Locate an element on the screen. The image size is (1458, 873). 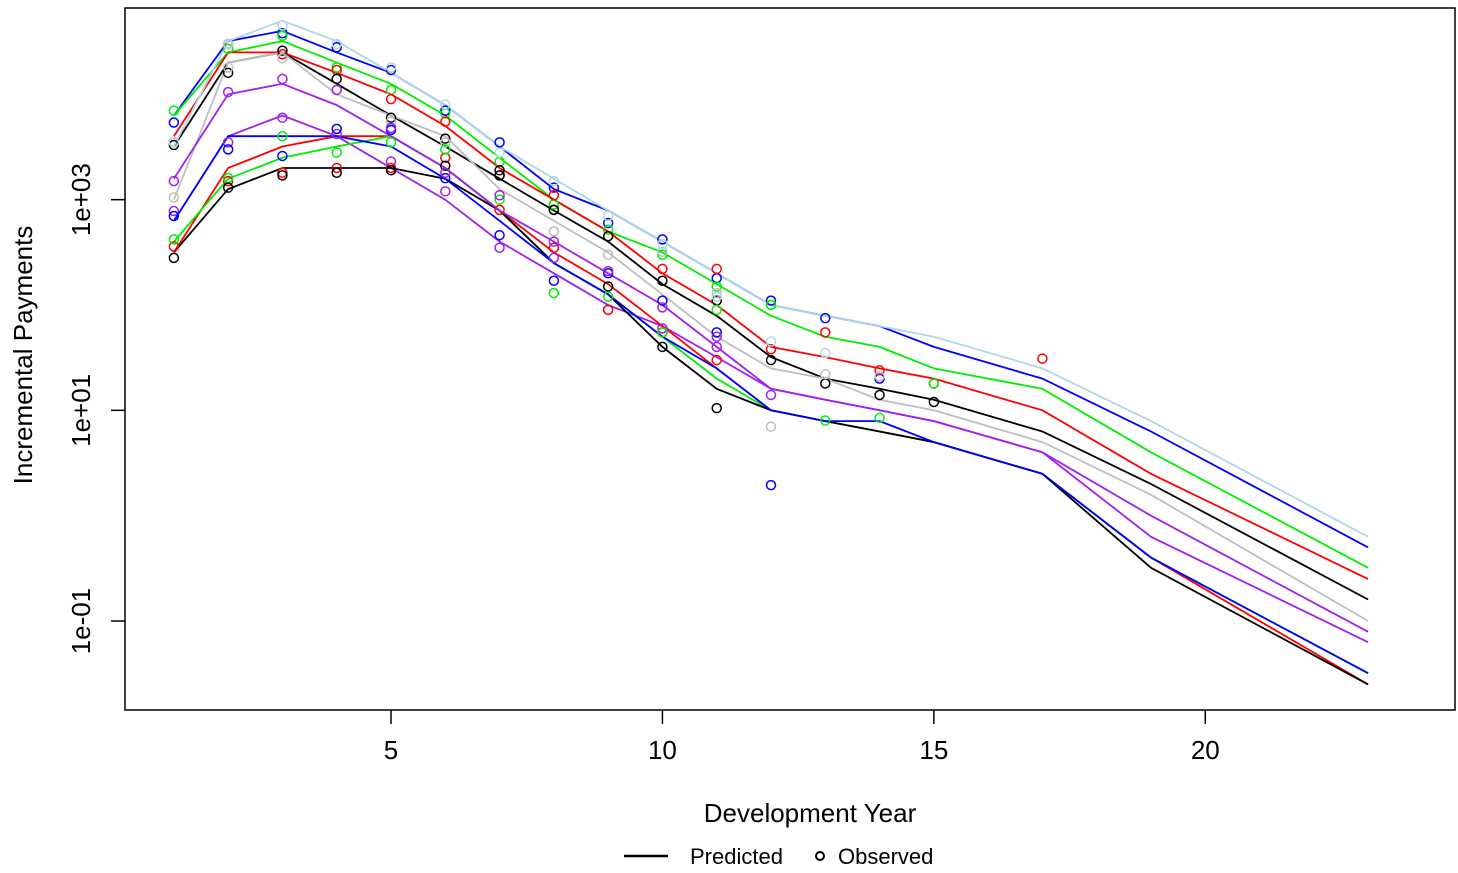
y-axis-label: Incremental Payments is located at coordinates (23, 355).